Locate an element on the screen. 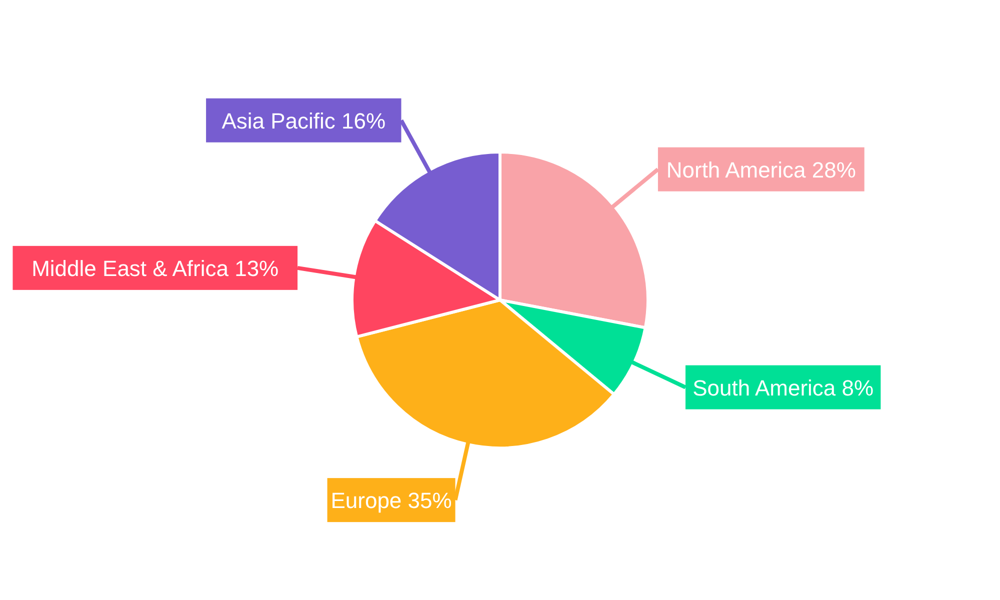 This screenshot has width=1000, height=600. data-label: 13% is located at coordinates (256, 268).